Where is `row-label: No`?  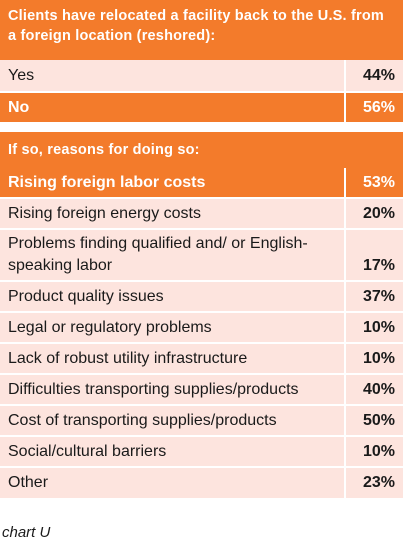 row-label: No is located at coordinates (173, 107).